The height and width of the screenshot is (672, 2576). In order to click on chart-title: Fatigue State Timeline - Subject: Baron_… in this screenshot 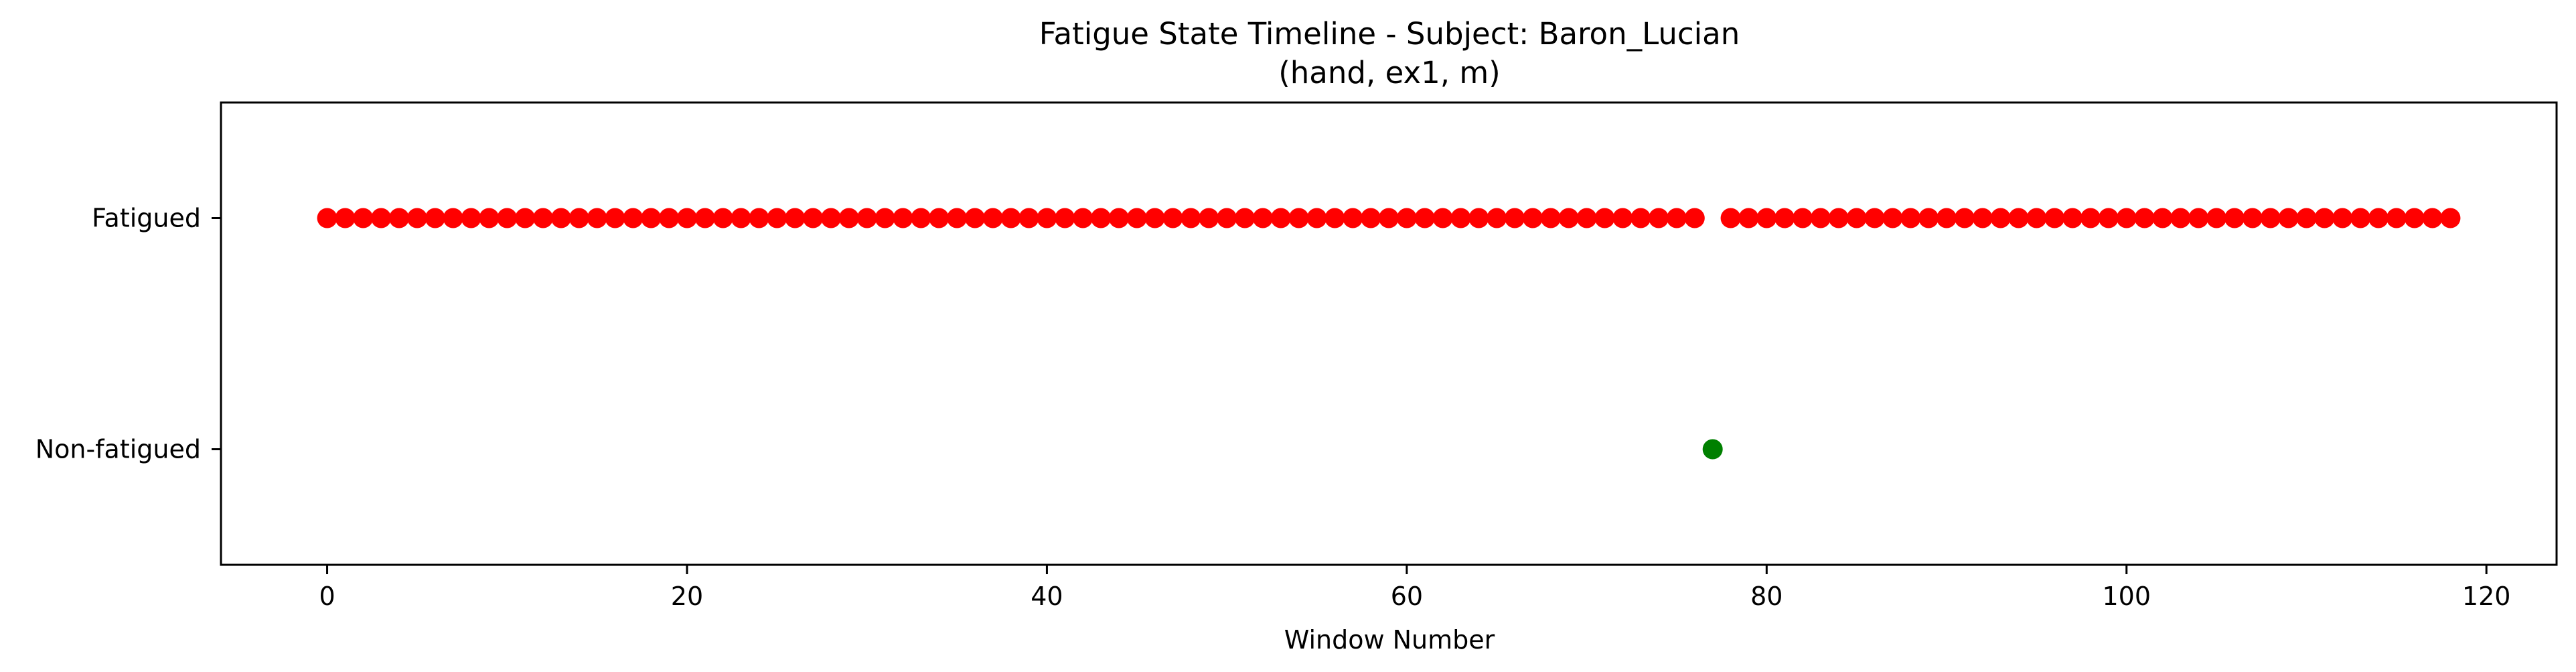, I will do `click(1390, 34)`.